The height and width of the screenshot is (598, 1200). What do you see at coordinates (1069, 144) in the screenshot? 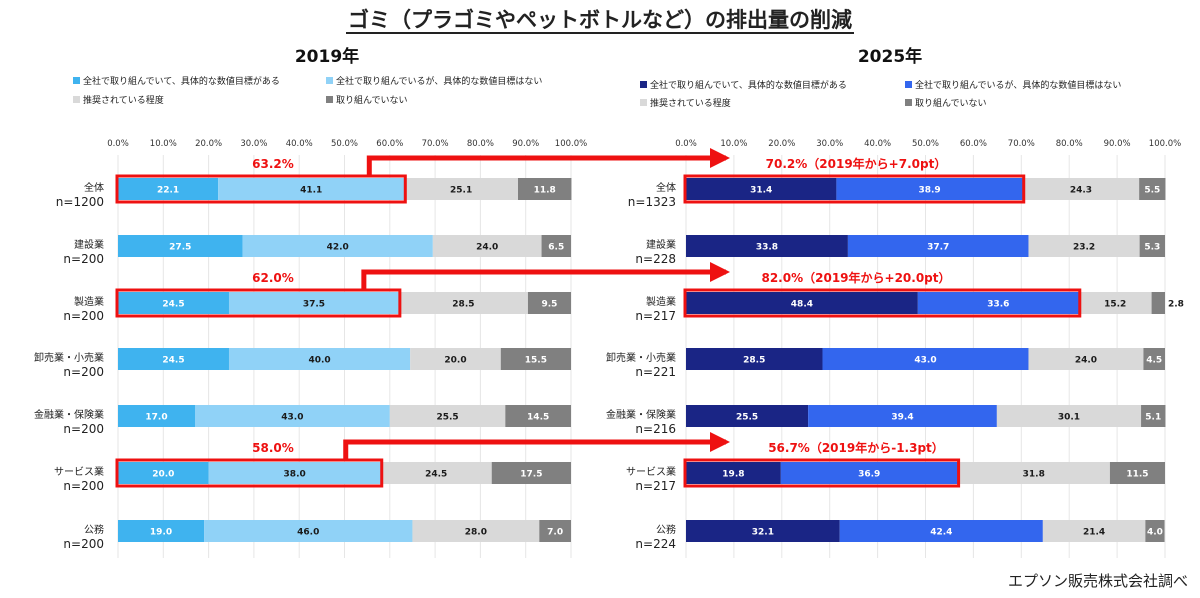
I see `axis-tick-label: 80.0%` at bounding box center [1069, 144].